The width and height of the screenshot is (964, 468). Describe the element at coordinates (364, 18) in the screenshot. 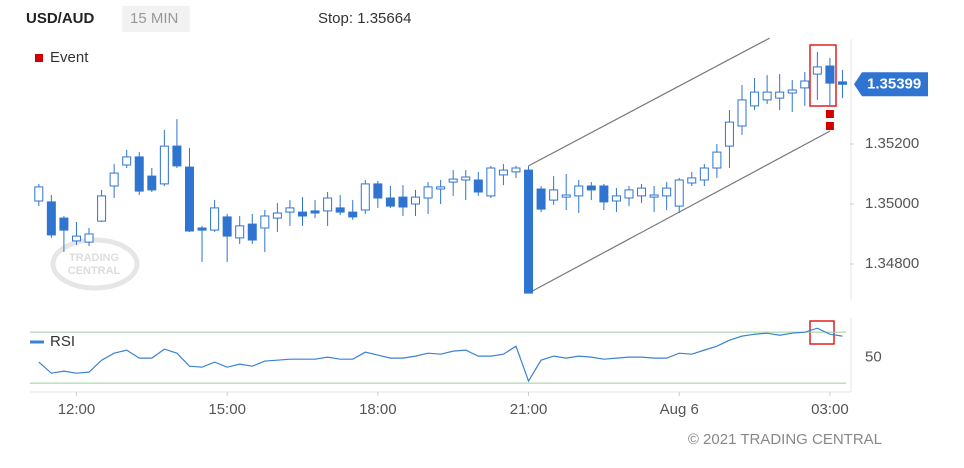

I see `stop-annotation: Stop: 1.35664` at that location.